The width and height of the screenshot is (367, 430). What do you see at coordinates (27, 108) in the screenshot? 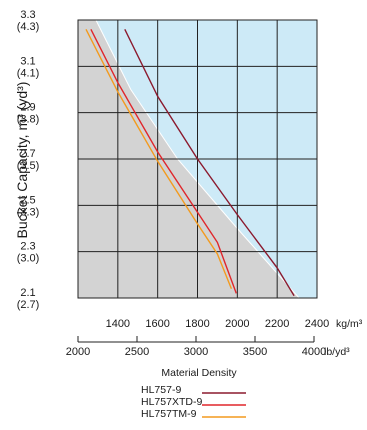
I see `y-tick-label-m3: 2.9` at bounding box center [27, 108].